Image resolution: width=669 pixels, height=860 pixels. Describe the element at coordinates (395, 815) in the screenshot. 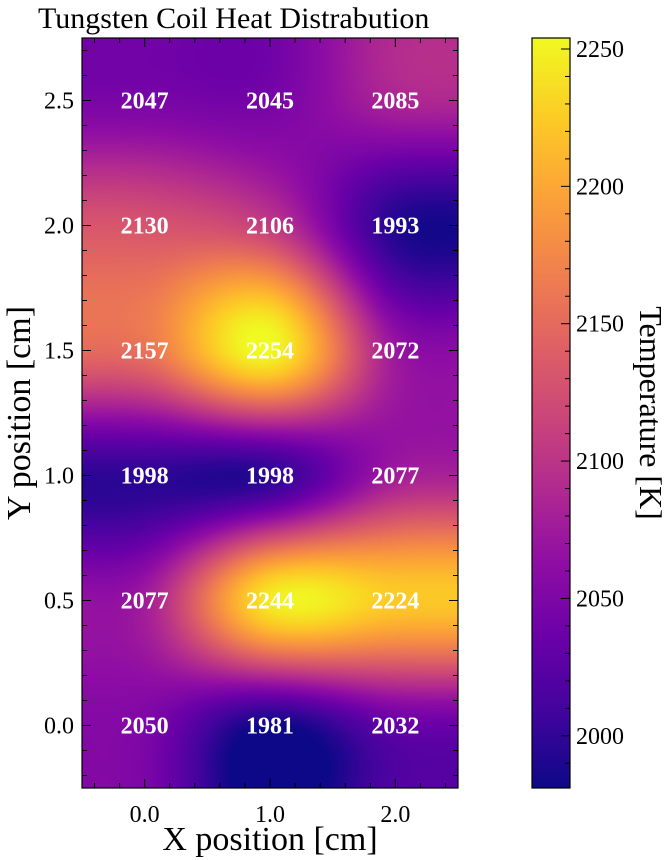

I see `x-tick-label: 2.0` at that location.